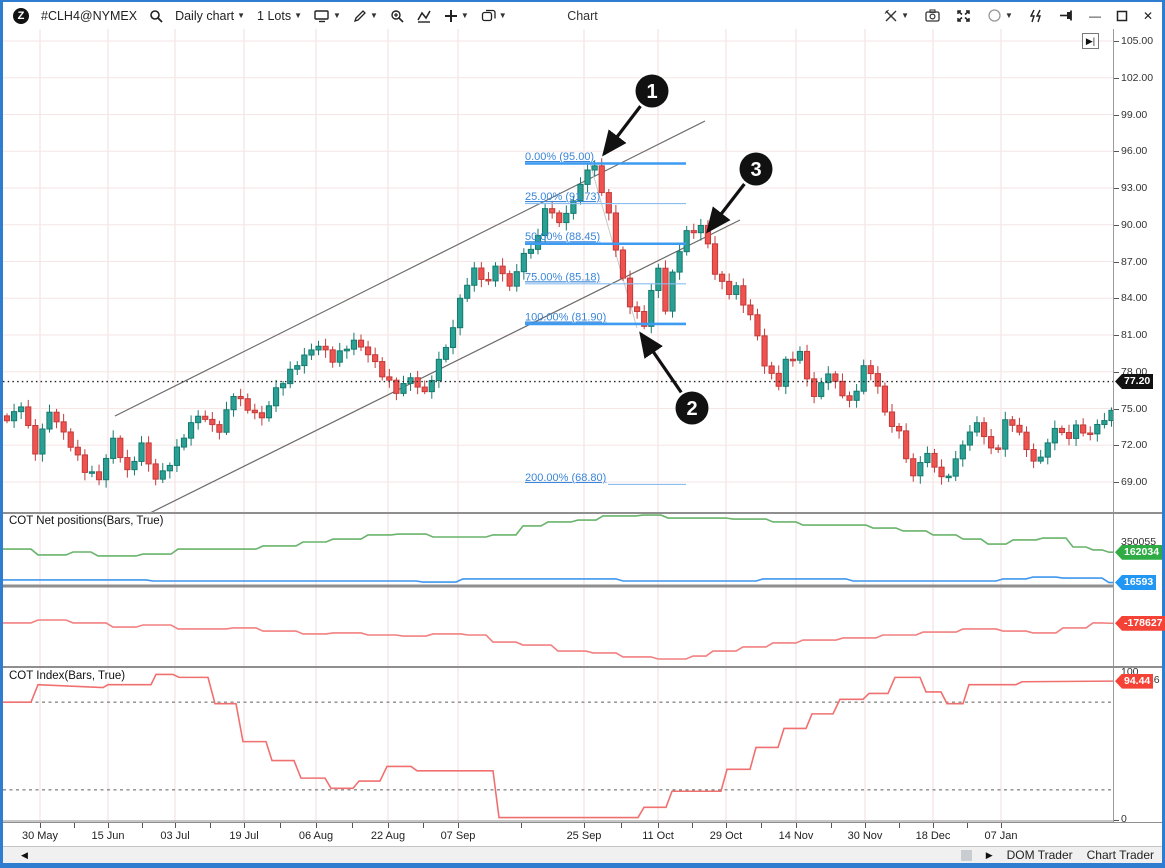  Describe the element at coordinates (175, 836) in the screenshot. I see `date-label: 03 Jul` at that location.